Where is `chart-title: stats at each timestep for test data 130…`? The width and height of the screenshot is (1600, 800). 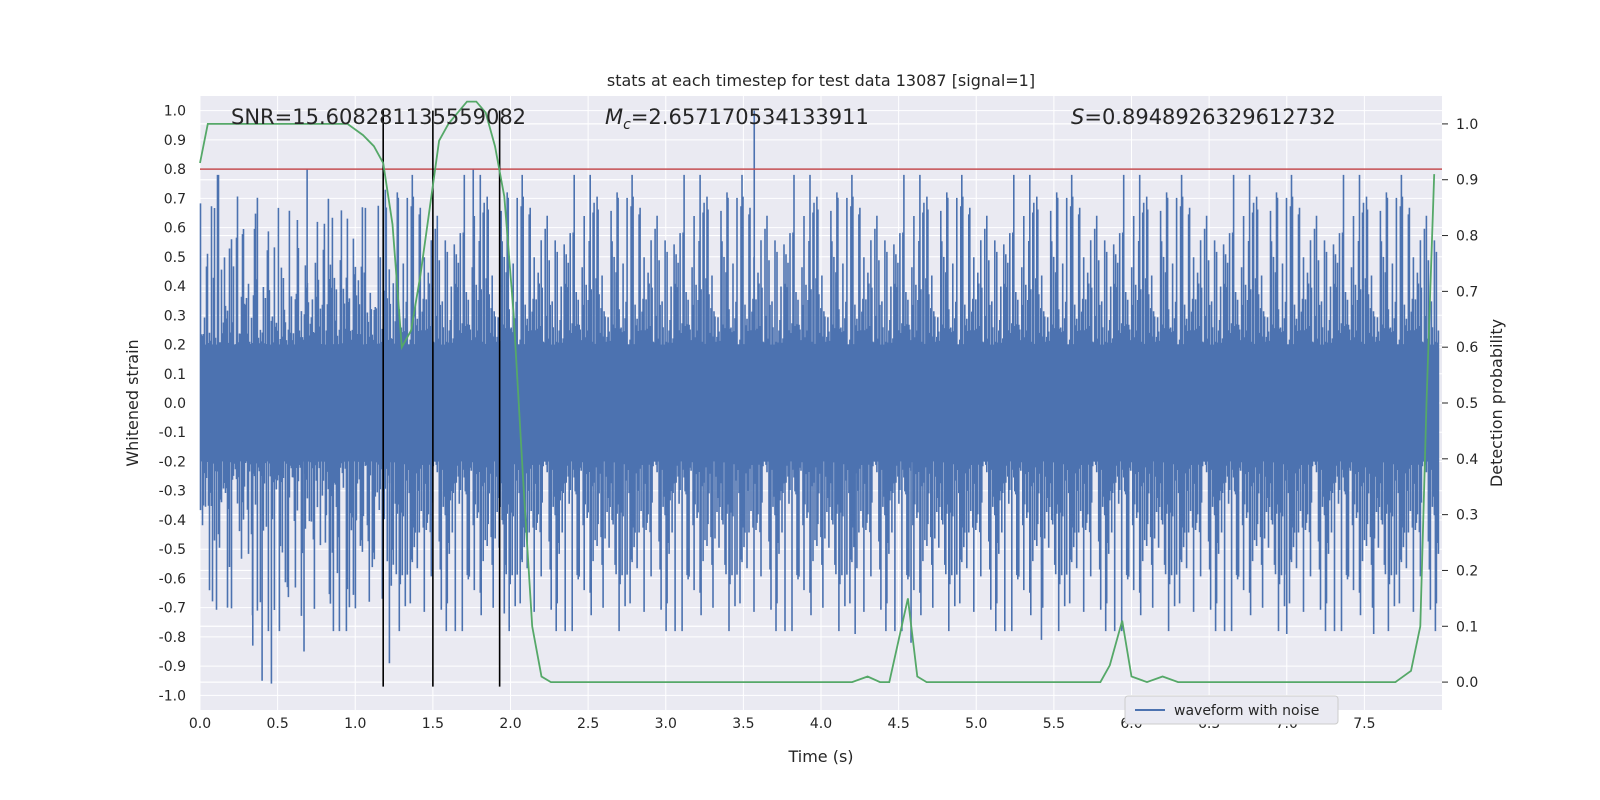 chart-title: stats at each timestep for test data 130… is located at coordinates (821, 80).